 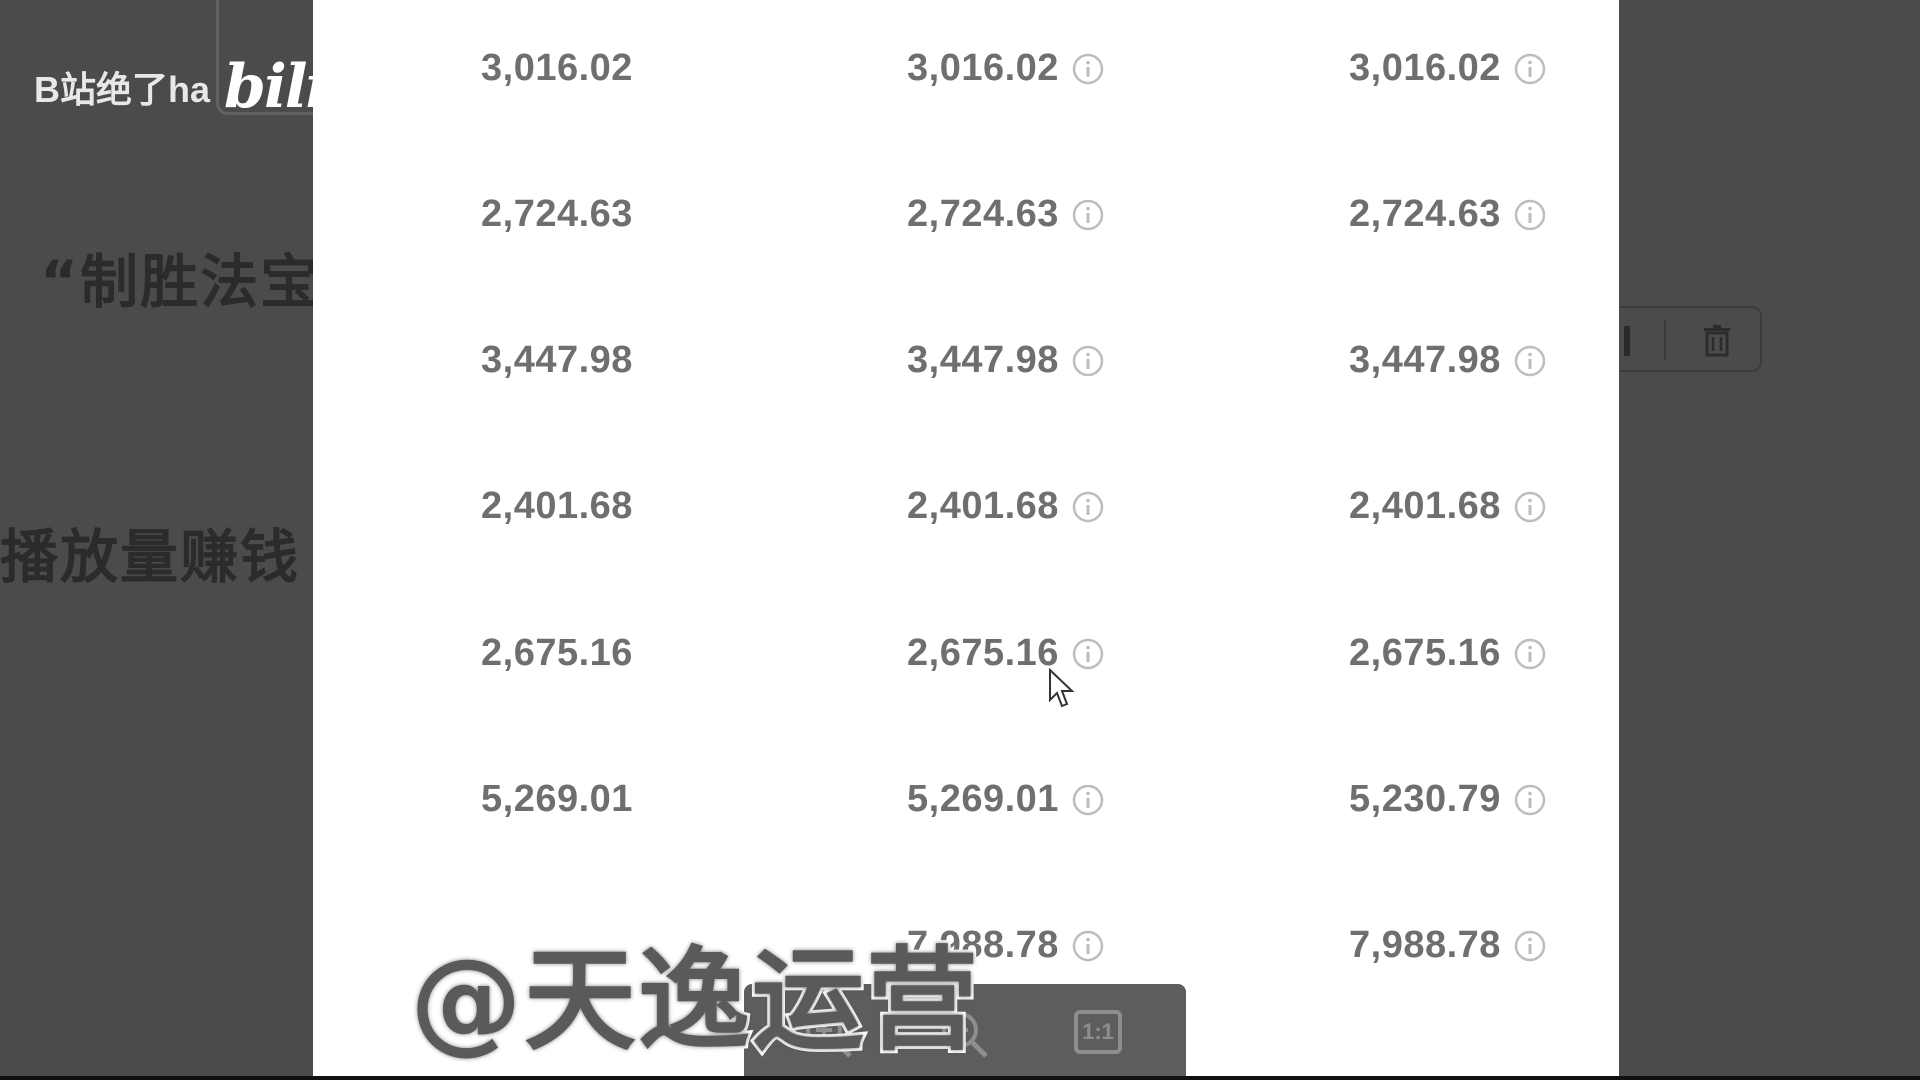 What do you see at coordinates (180, 282) in the screenshot?
I see `background-heading: “制胜法宝` at bounding box center [180, 282].